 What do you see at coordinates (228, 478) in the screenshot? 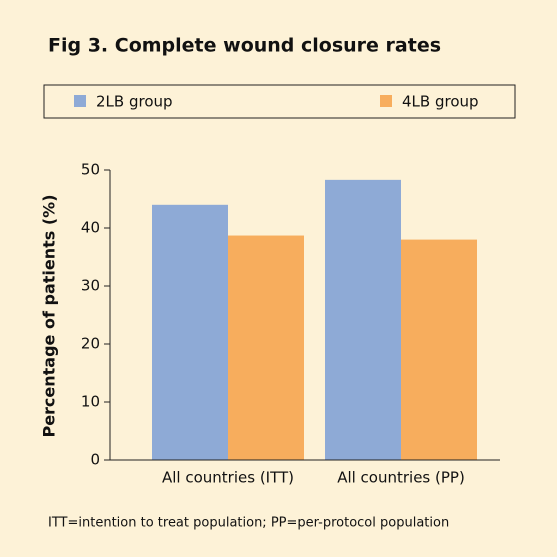
I see `x-tick-label: All countries (ITT)` at bounding box center [228, 478].